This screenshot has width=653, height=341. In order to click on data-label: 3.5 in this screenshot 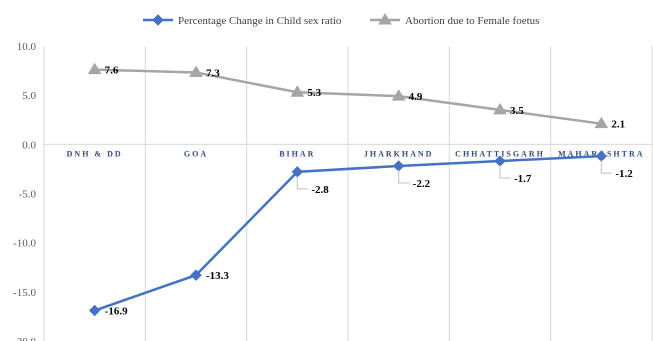, I will do `click(517, 111)`.